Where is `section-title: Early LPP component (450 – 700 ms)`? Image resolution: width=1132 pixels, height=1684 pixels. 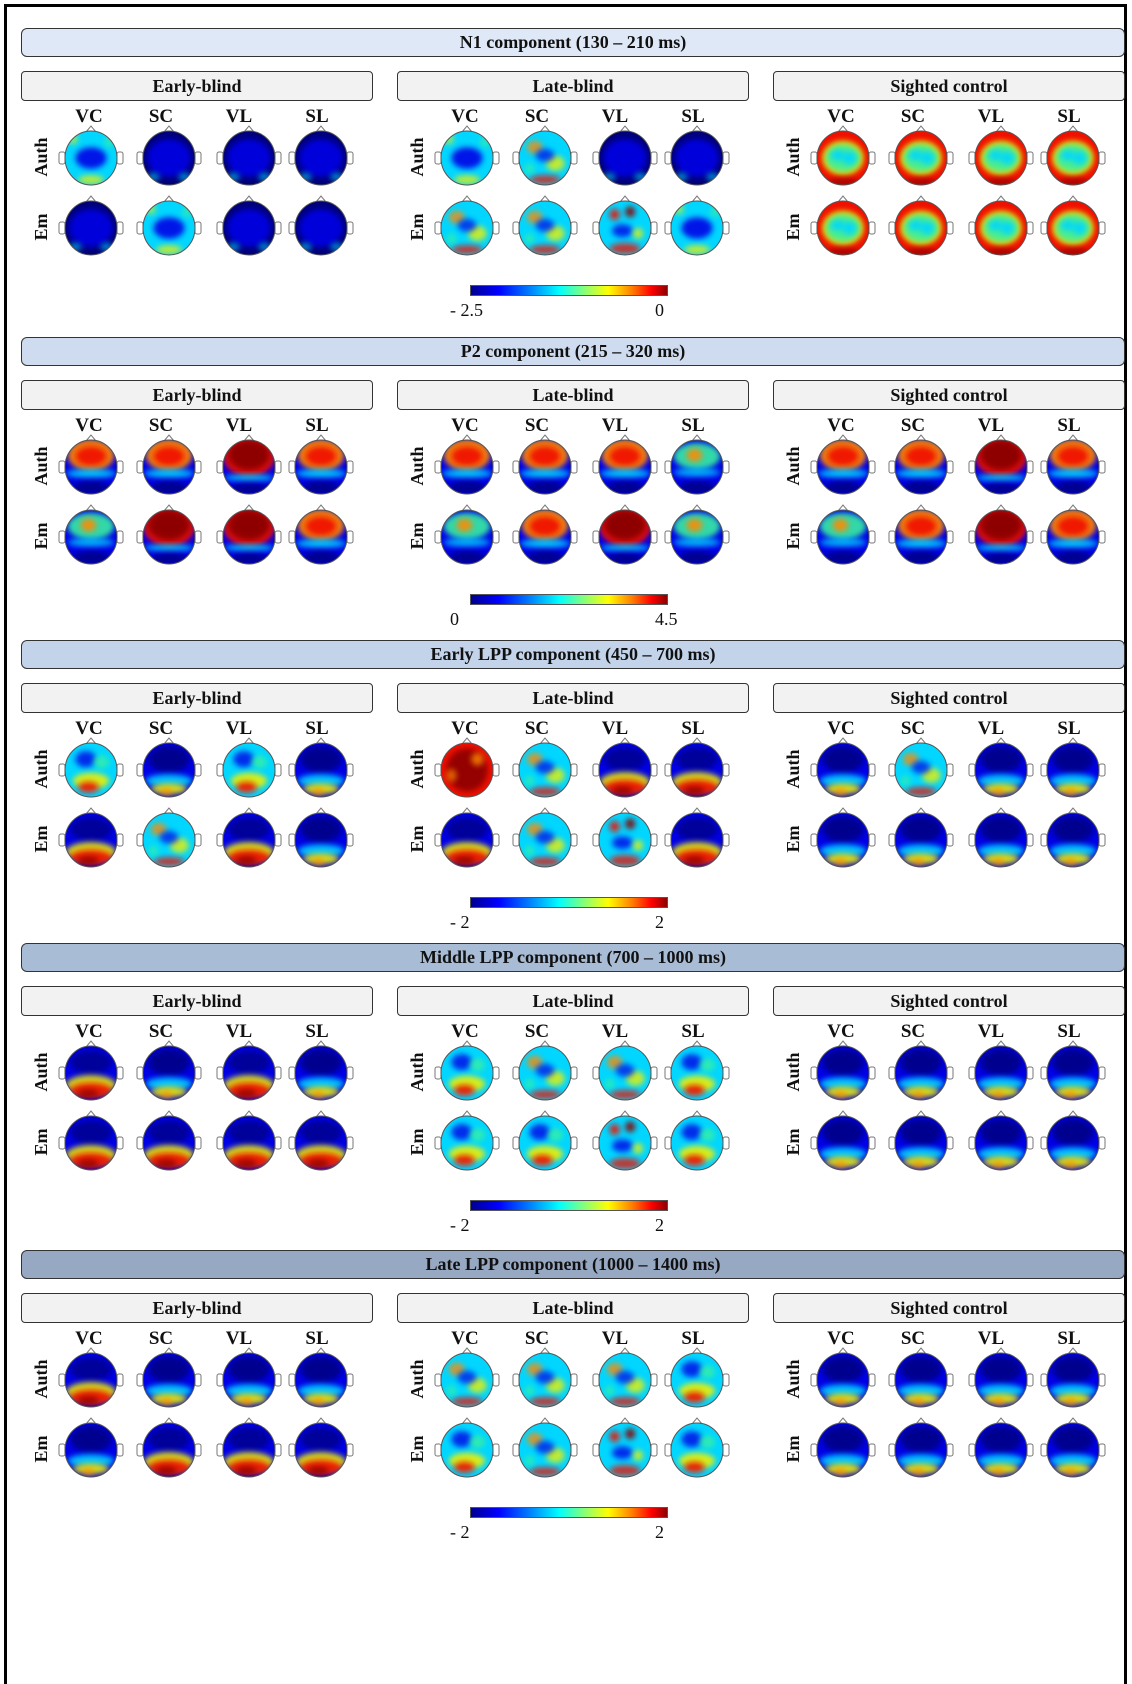 section-title: Early LPP component (450 – 700 ms) is located at coordinates (573, 654).